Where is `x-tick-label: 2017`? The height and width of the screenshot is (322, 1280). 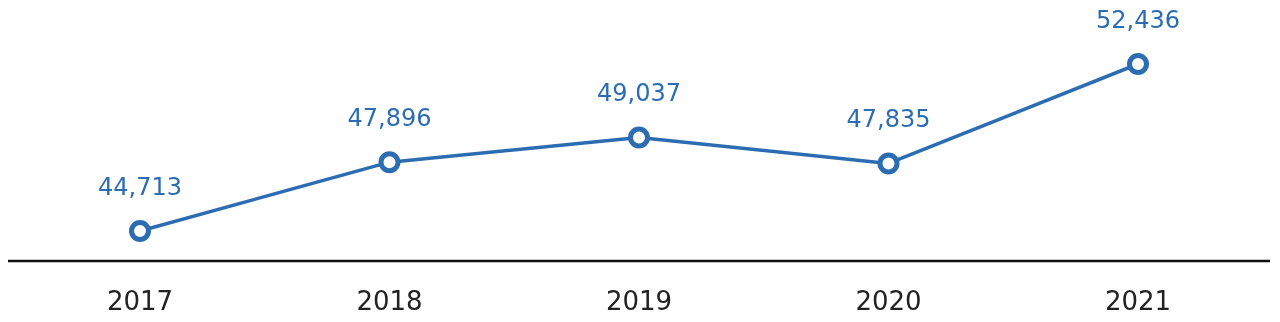 x-tick-label: 2017 is located at coordinates (140, 301).